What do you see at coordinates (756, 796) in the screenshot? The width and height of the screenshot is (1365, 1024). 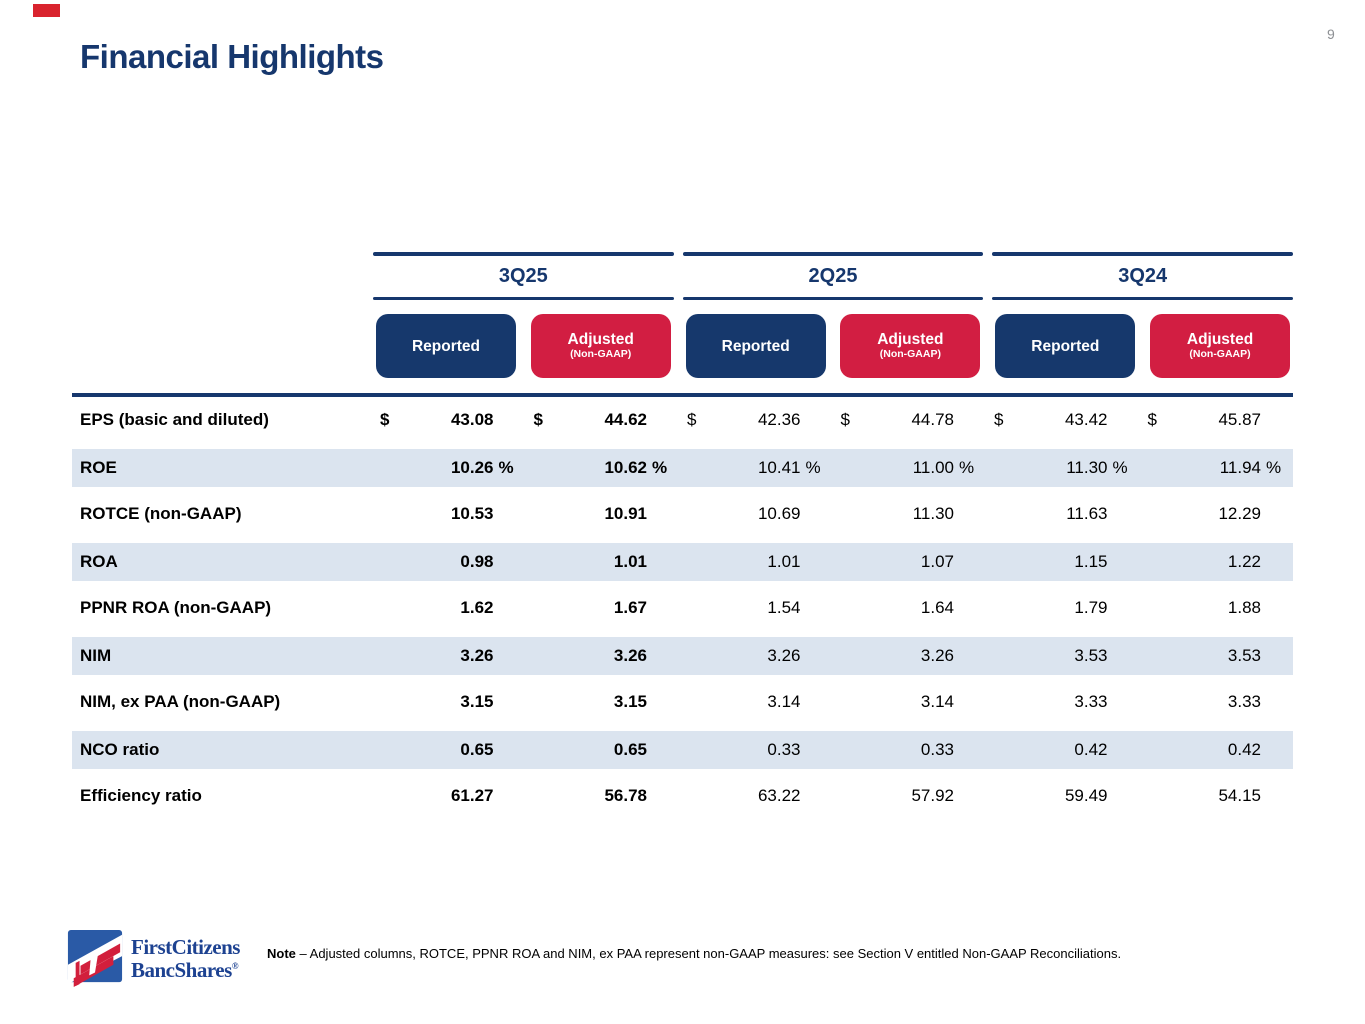 I see `value-cell: 63.22` at bounding box center [756, 796].